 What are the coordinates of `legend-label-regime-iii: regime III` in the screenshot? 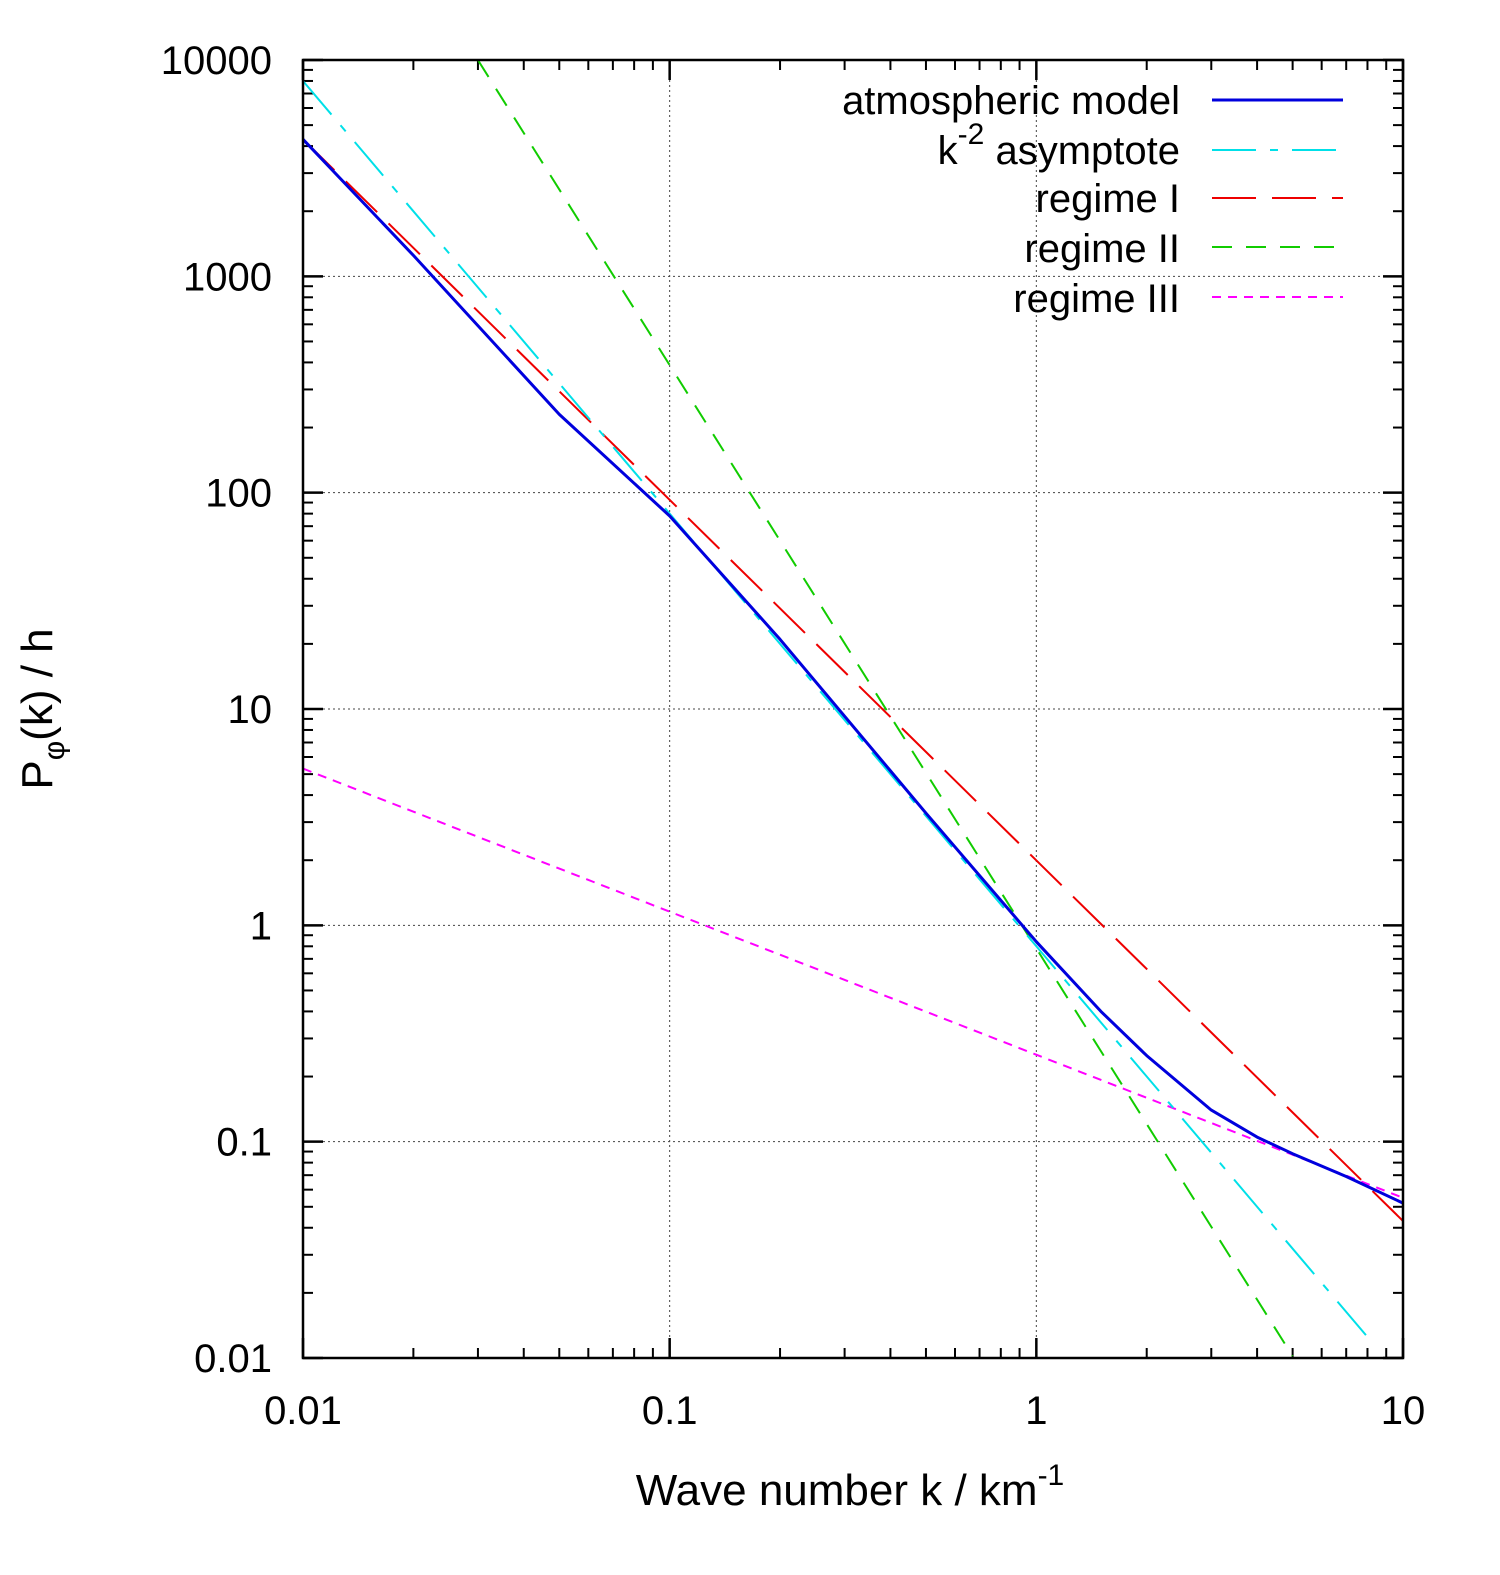 It's located at (1096, 299).